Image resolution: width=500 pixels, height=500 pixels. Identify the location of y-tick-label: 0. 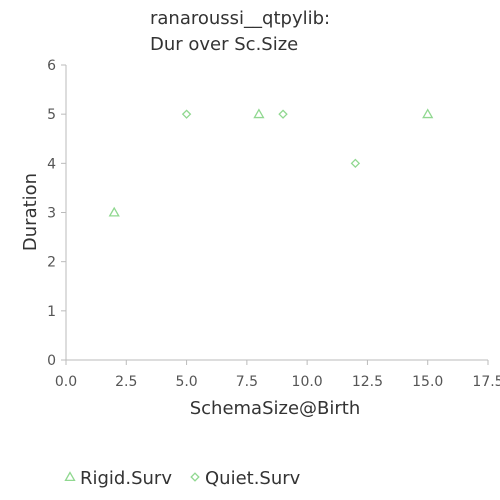
(51, 361).